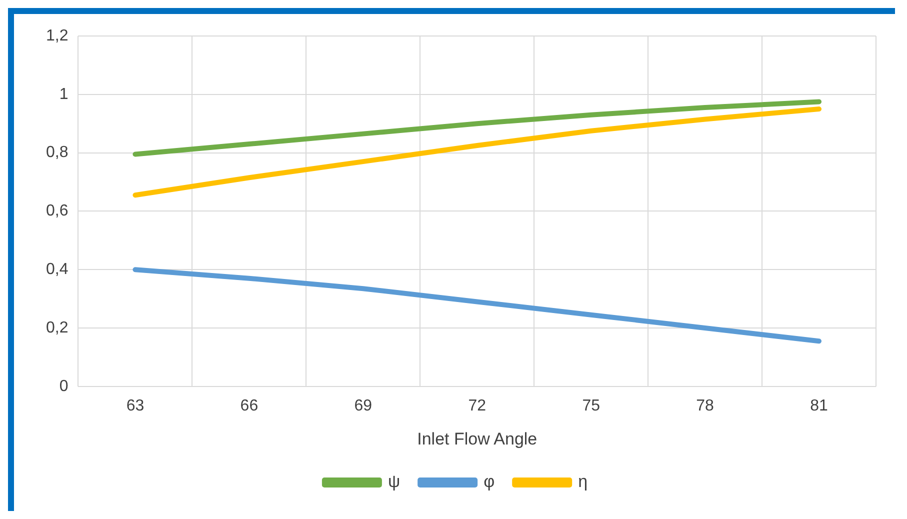 The image size is (907, 519). What do you see at coordinates (705, 405) in the screenshot?
I see `x-tick-label: 78` at bounding box center [705, 405].